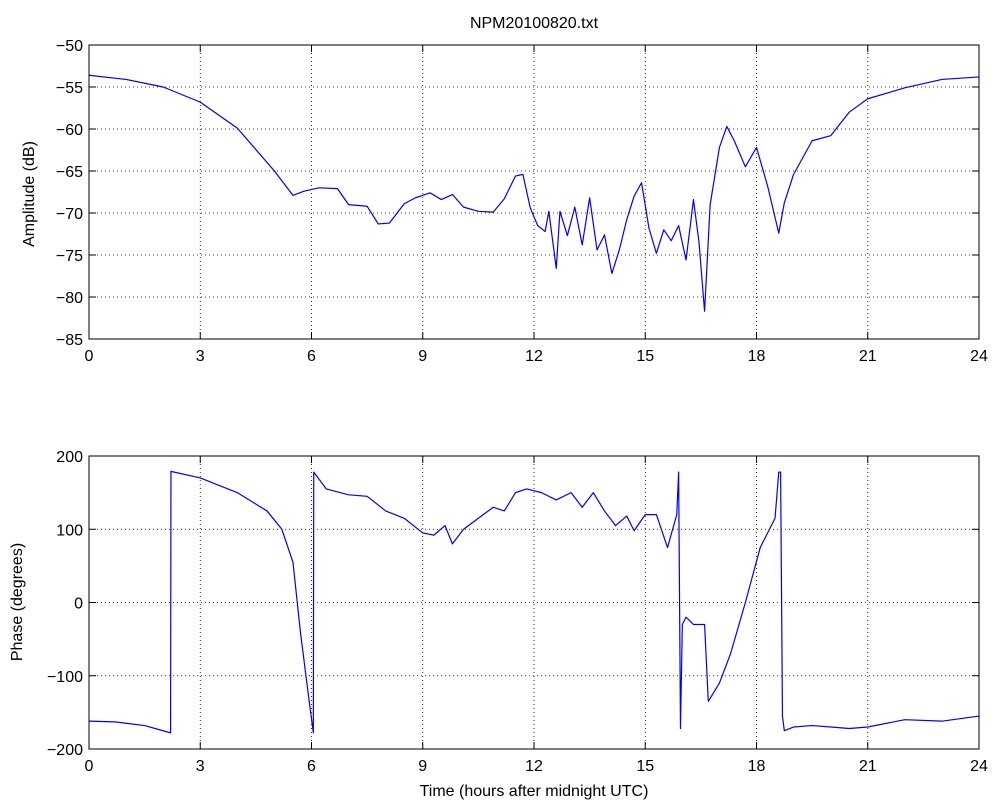 The image size is (998, 806). What do you see at coordinates (69, 256) in the screenshot?
I see `amplitude-ytick-label-2: −75` at bounding box center [69, 256].